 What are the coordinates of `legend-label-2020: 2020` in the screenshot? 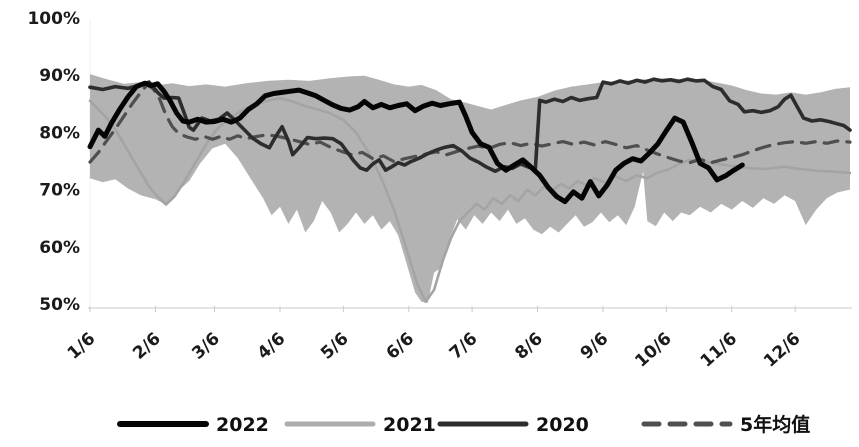 It's located at (562, 425).